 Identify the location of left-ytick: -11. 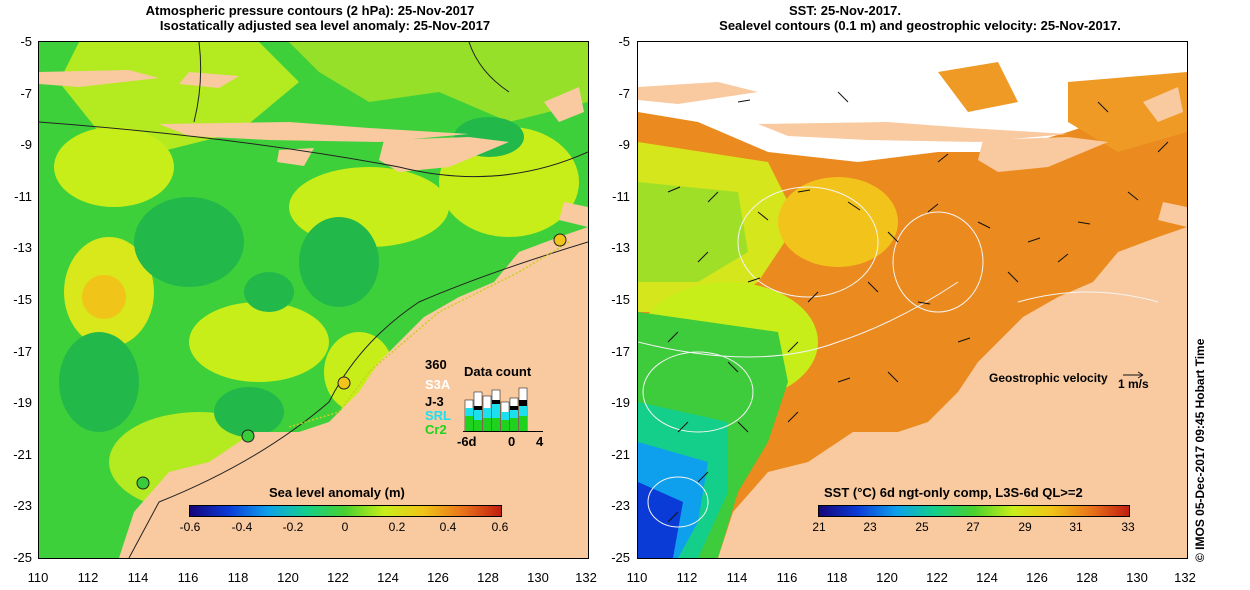
(23, 196).